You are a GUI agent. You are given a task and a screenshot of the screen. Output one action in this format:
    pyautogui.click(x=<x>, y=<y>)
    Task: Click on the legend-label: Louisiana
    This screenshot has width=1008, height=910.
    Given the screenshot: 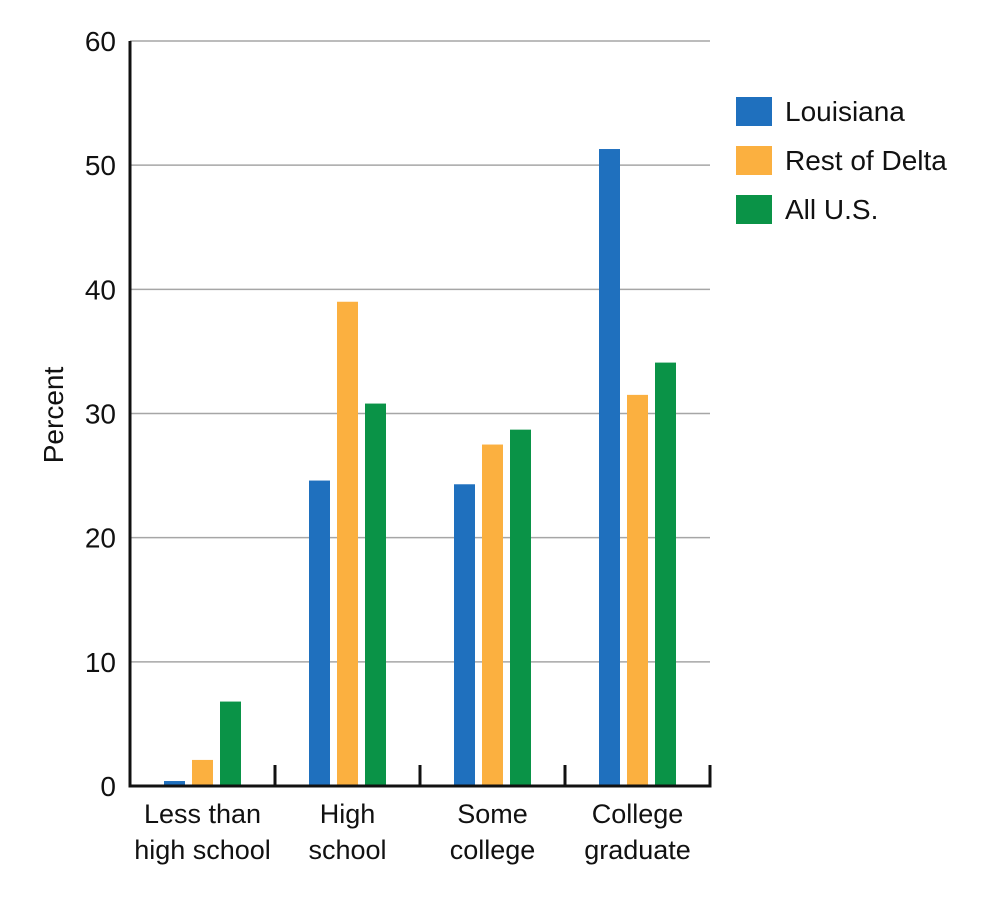 What is the action you would take?
    pyautogui.click(x=845, y=111)
    